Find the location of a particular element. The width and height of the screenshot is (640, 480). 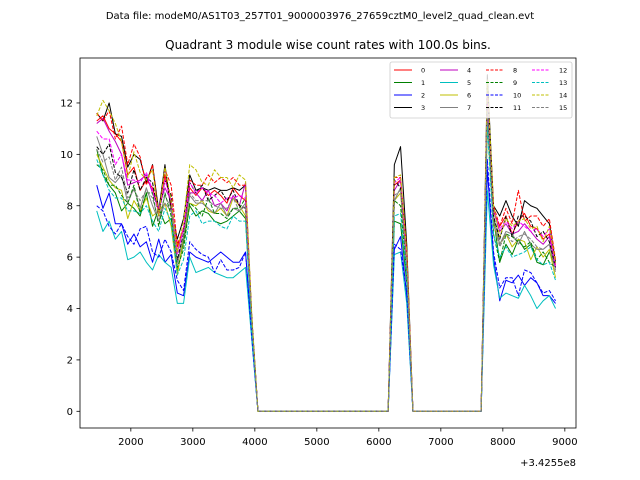

y-tick-label: 4 is located at coordinates (70, 309).